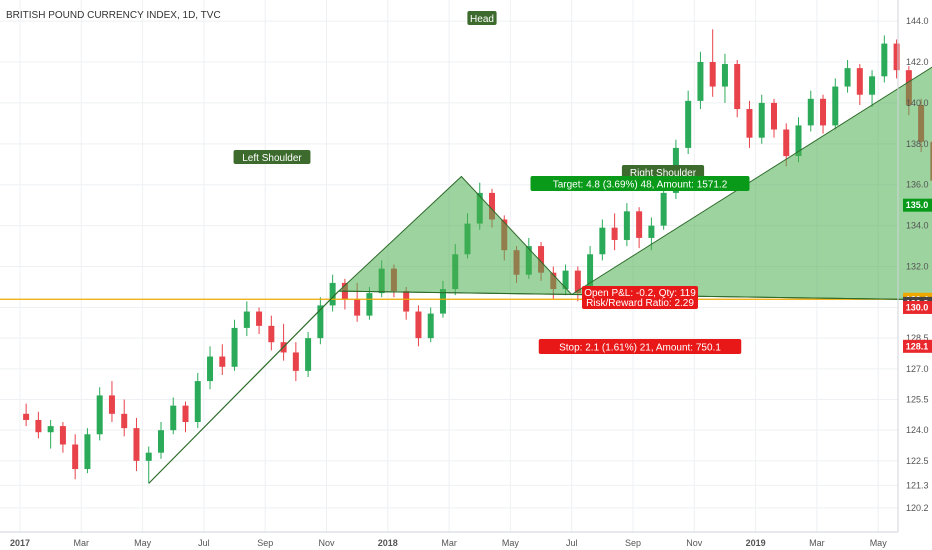  Describe the element at coordinates (326, 543) in the screenshot. I see `x-tick-label: Nov` at that location.